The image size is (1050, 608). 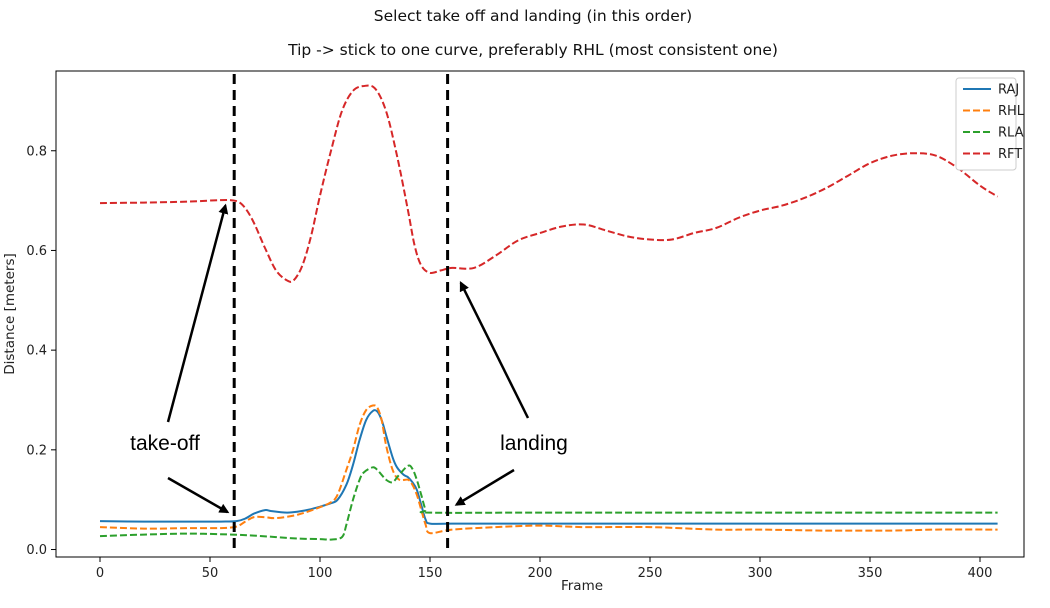 I want to click on y-axis-label: Distance [meters], so click(x=10, y=314).